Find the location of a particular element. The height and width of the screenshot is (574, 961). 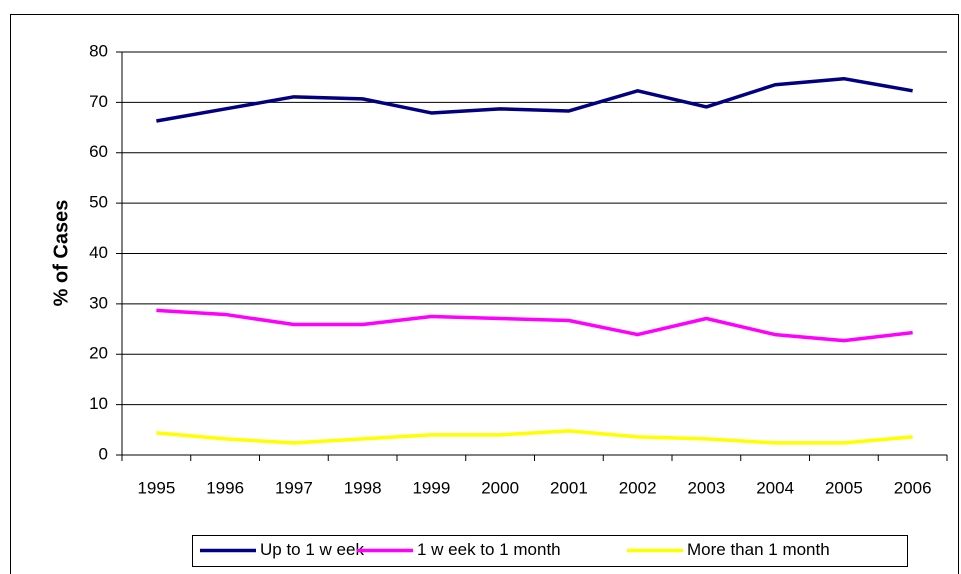

x-tick-label: 1995 is located at coordinates (156, 487).